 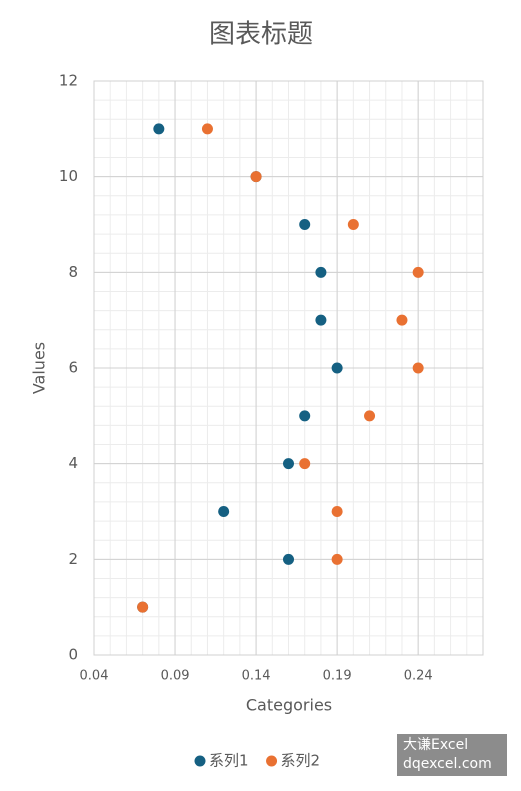 I want to click on watermark-box, so click(x=452, y=755).